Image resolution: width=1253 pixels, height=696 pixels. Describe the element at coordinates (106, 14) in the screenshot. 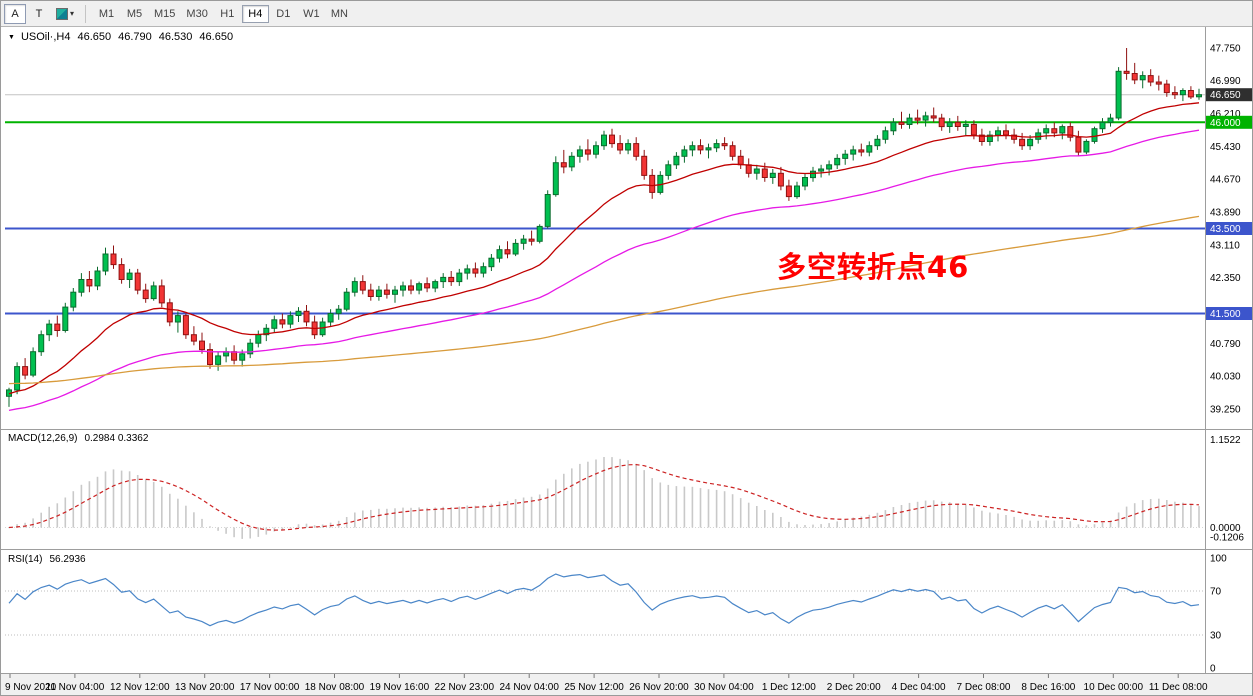

I see `timeframe-m1-button: M1` at that location.